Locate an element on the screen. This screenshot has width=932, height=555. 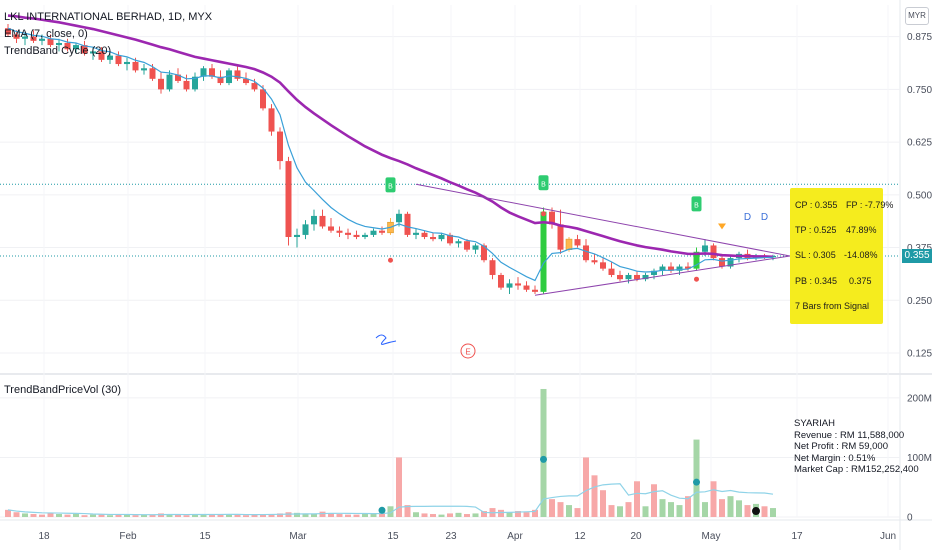
volume-tick-label: 0 is located at coordinates (910, 518).